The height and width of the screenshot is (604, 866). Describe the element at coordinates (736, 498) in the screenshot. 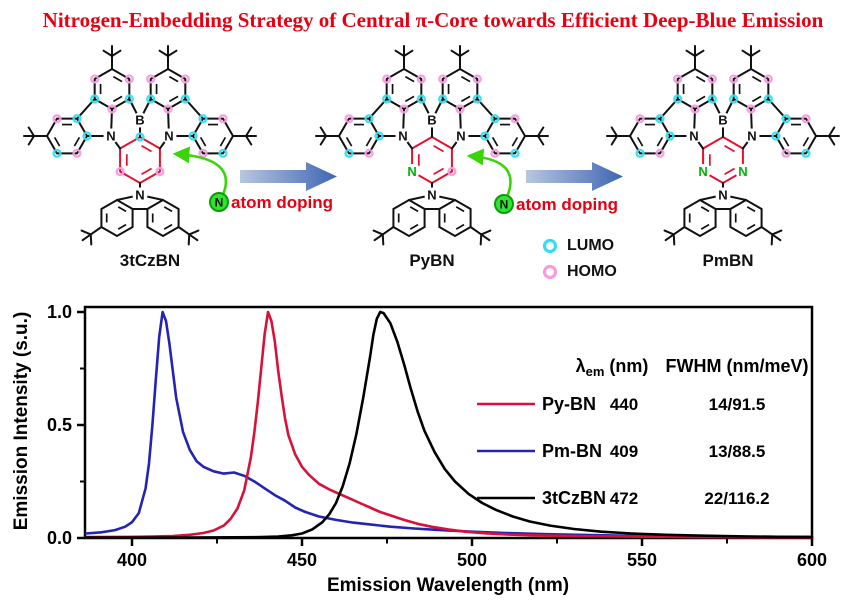

I see `legend-fwhm-value: 22/116.2` at that location.